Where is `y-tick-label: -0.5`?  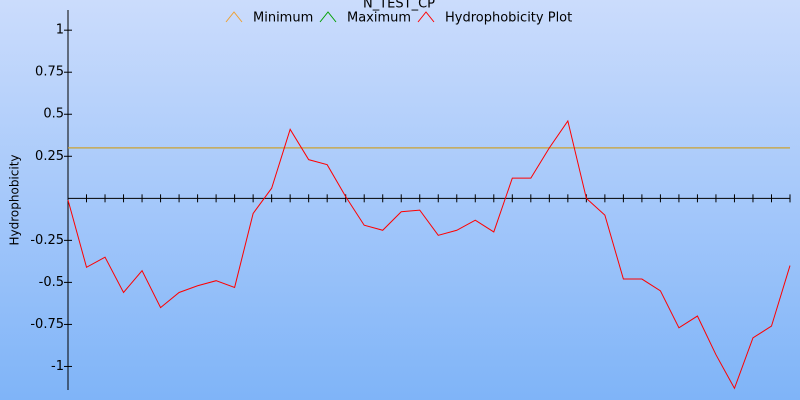 y-tick-label: -0.5 is located at coordinates (51, 282).